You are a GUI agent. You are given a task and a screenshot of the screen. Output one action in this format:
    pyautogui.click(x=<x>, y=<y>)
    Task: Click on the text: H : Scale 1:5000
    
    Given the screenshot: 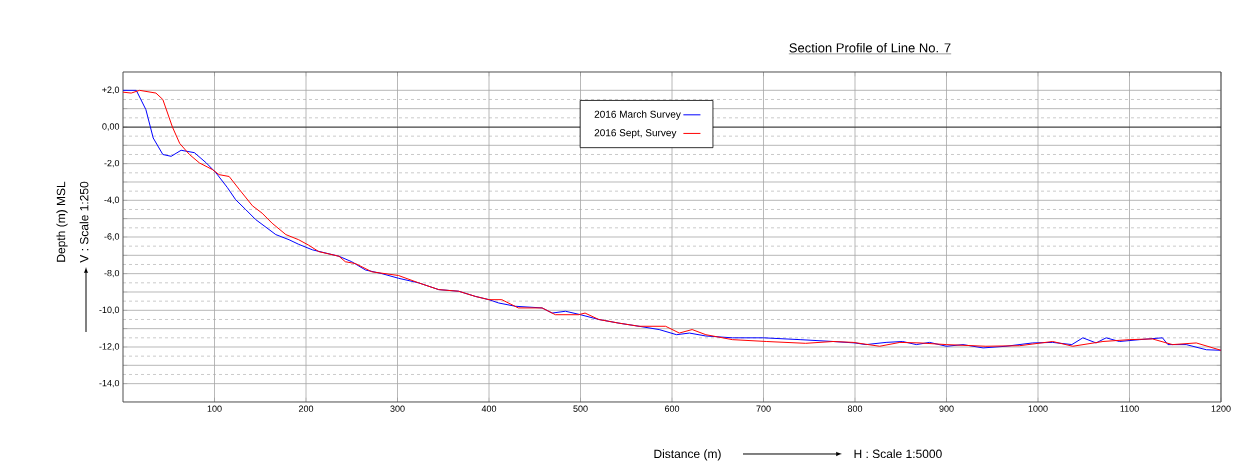 What is the action you would take?
    pyautogui.click(x=898, y=454)
    